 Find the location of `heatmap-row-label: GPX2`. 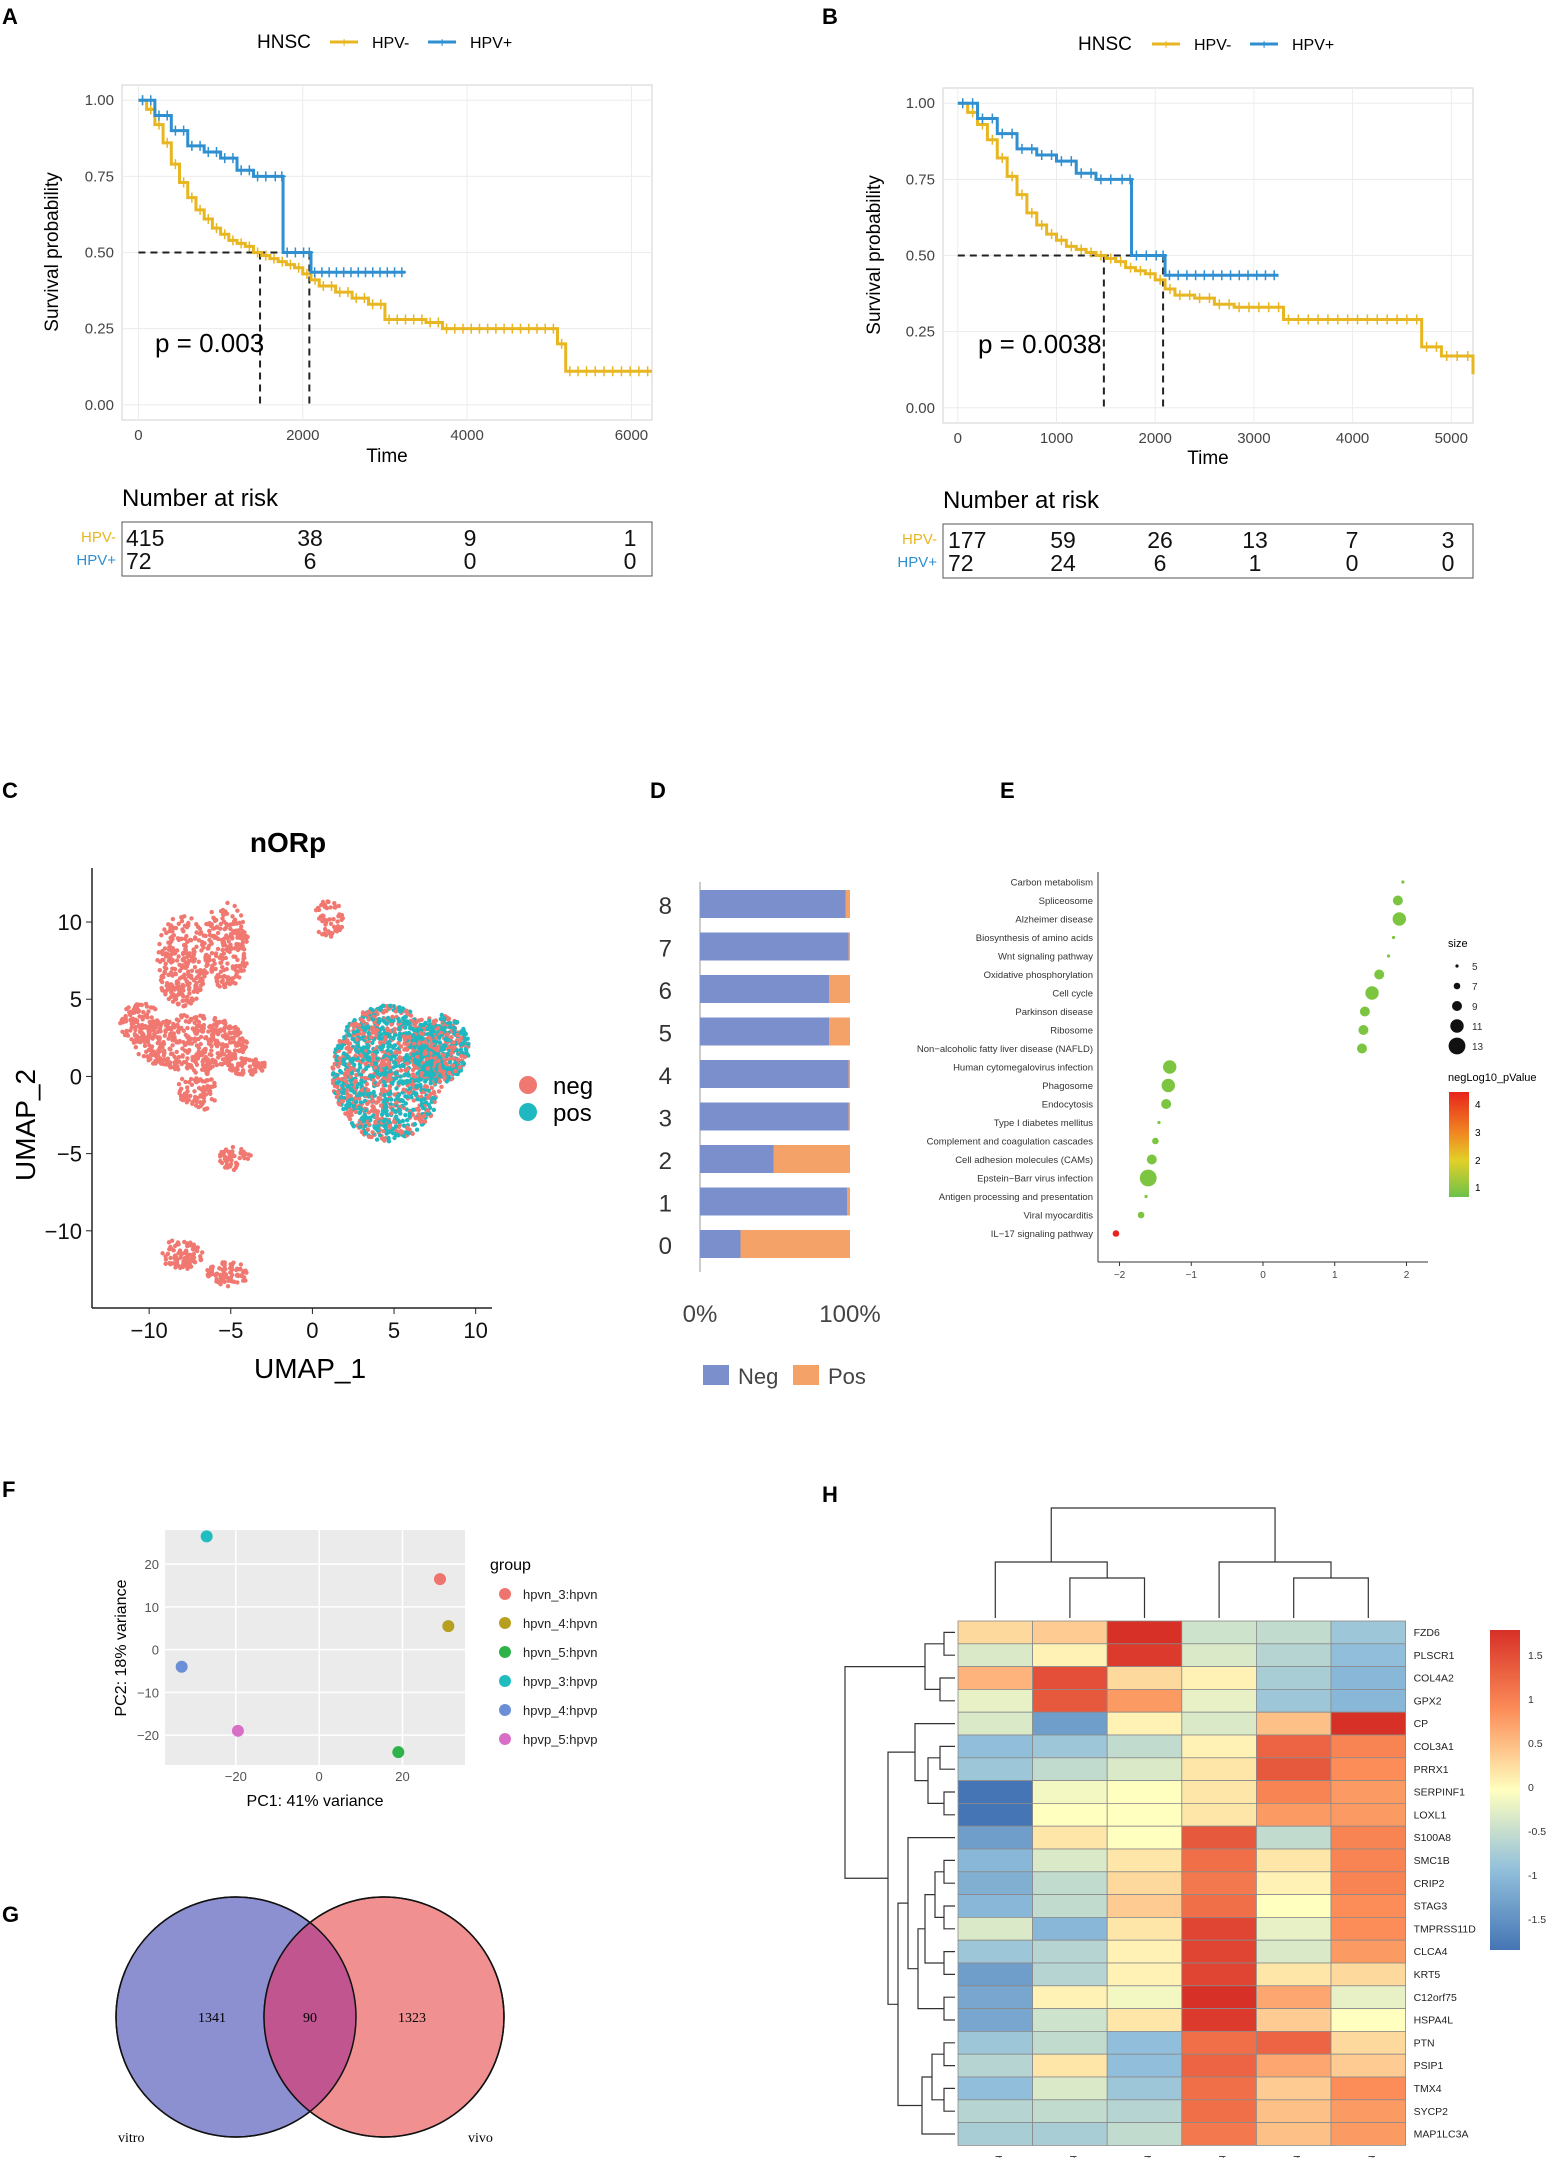

heatmap-row-label: GPX2 is located at coordinates (1428, 1701).